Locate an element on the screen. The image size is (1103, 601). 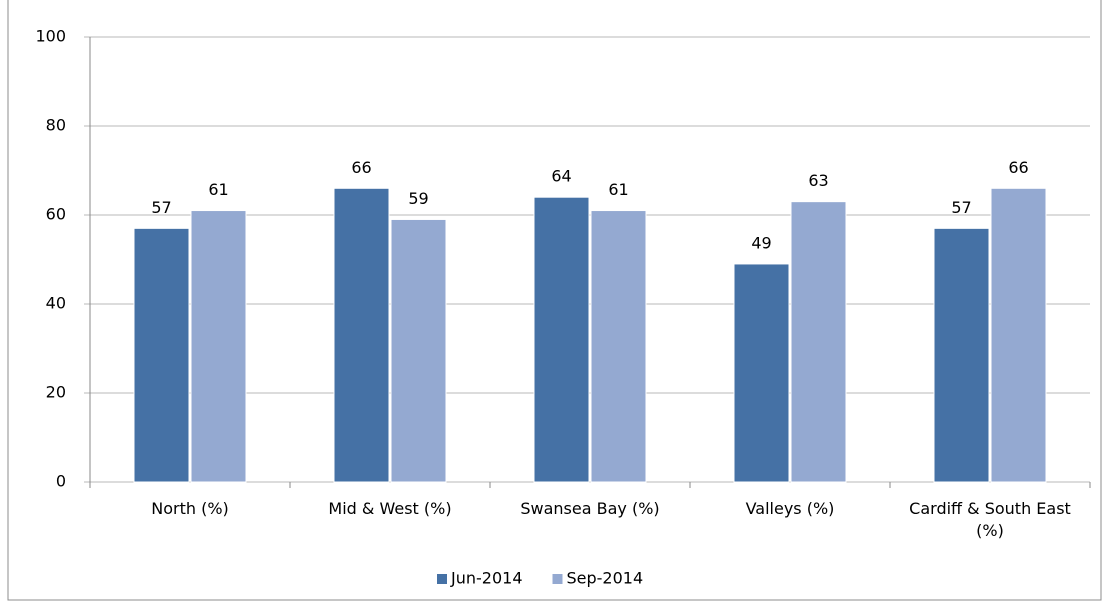
y-tick-label: 60 is located at coordinates (56, 214).